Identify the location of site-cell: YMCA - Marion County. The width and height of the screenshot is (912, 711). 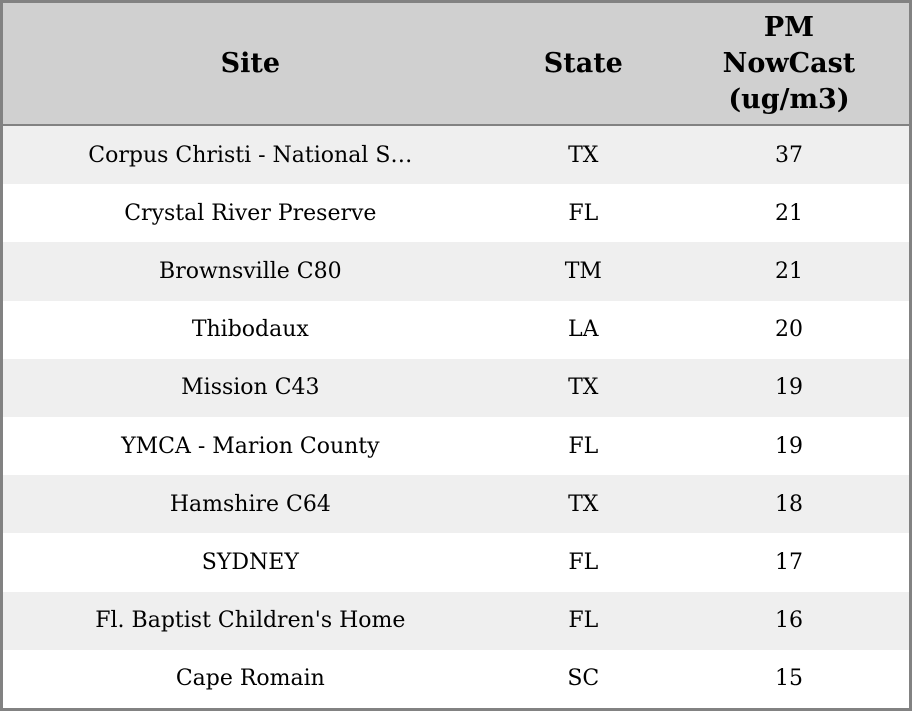
(250, 446).